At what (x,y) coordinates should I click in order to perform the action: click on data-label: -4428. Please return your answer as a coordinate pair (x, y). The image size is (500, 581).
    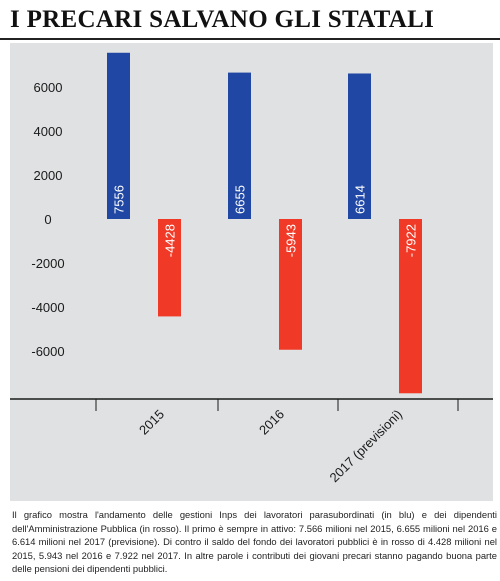
    Looking at the image, I should click on (170, 240).